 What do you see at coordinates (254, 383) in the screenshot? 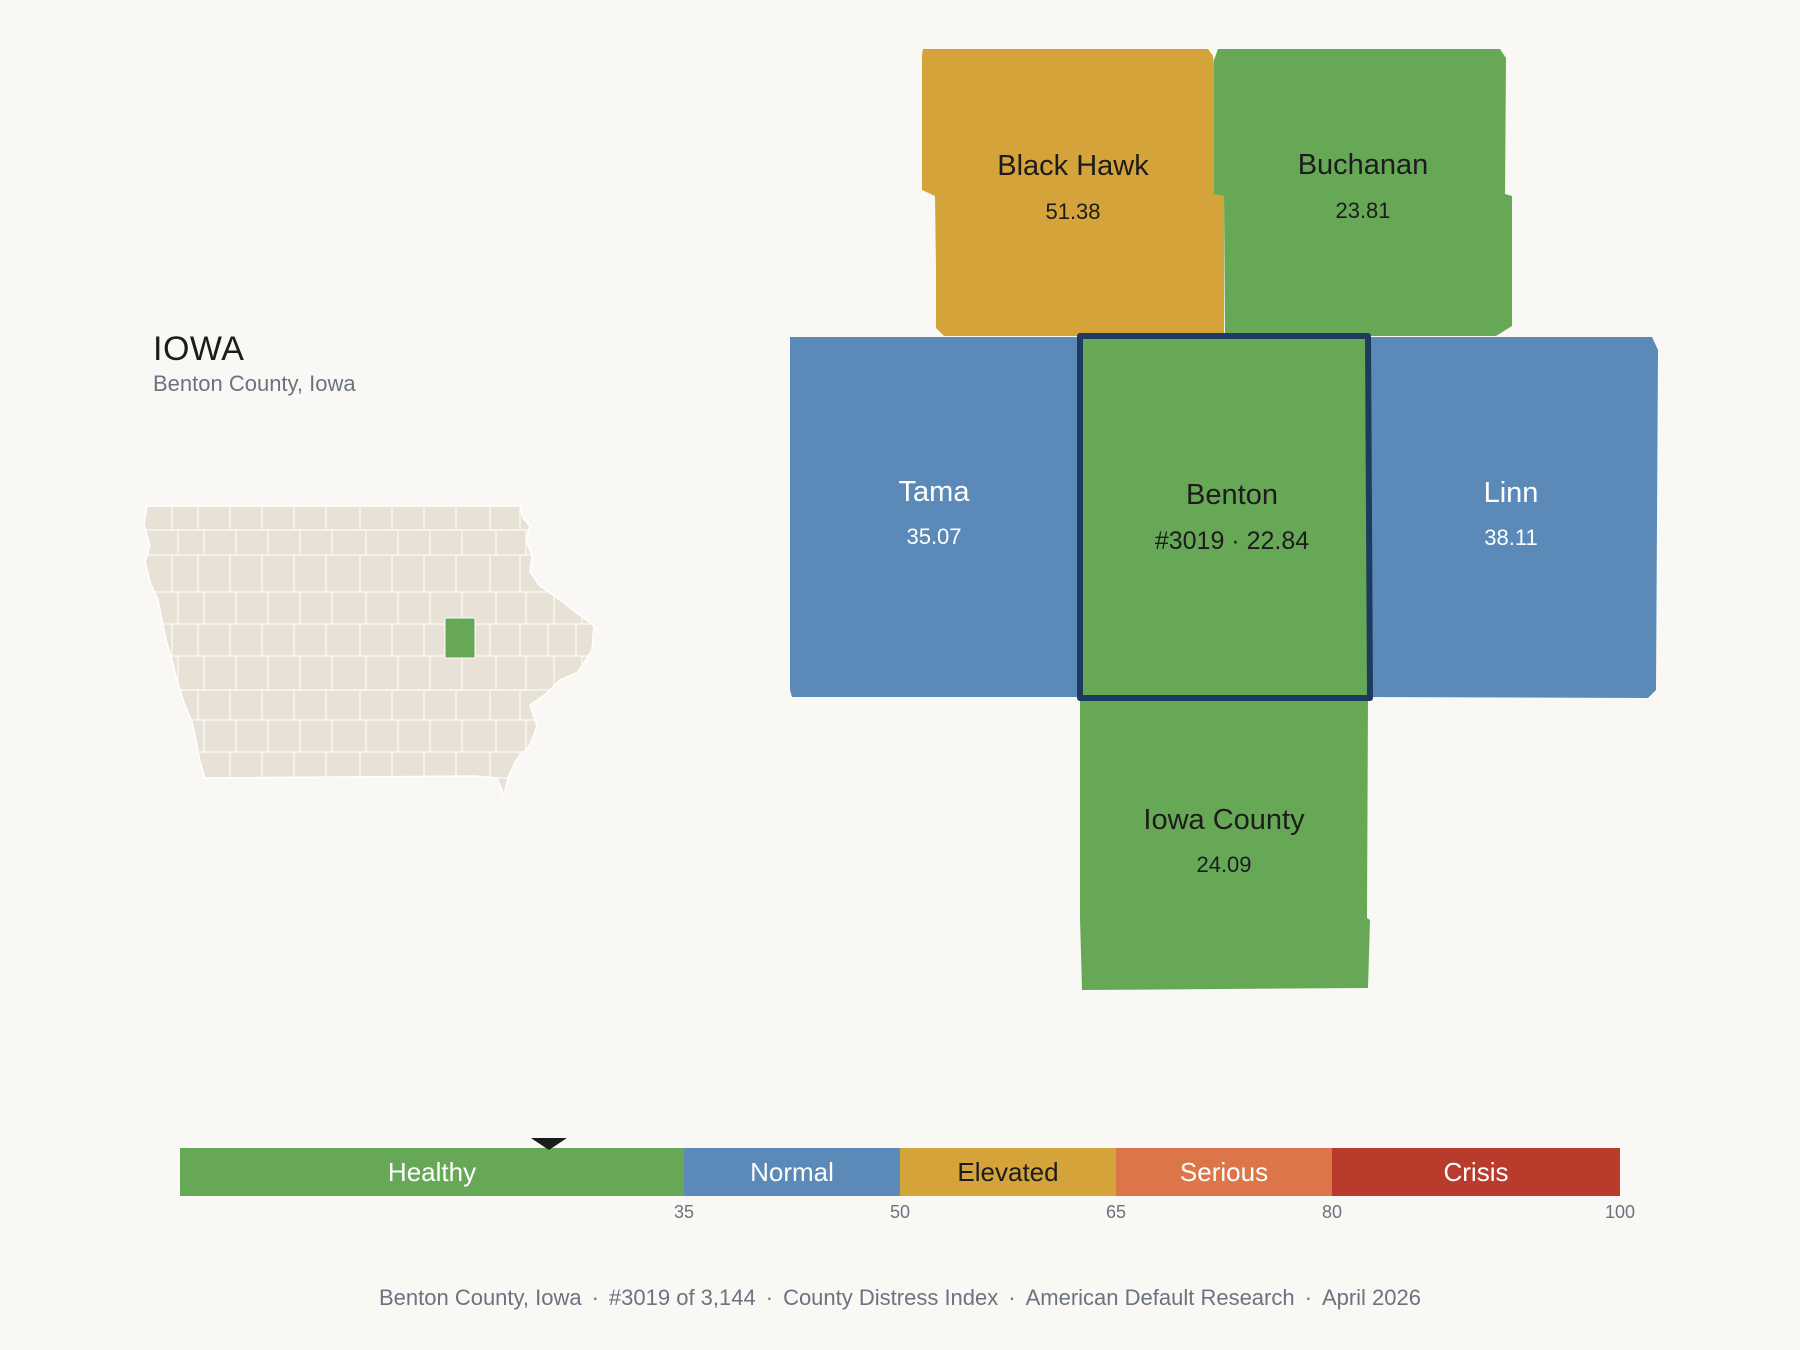
I see `county-subtitle: Benton County, Iowa` at bounding box center [254, 383].